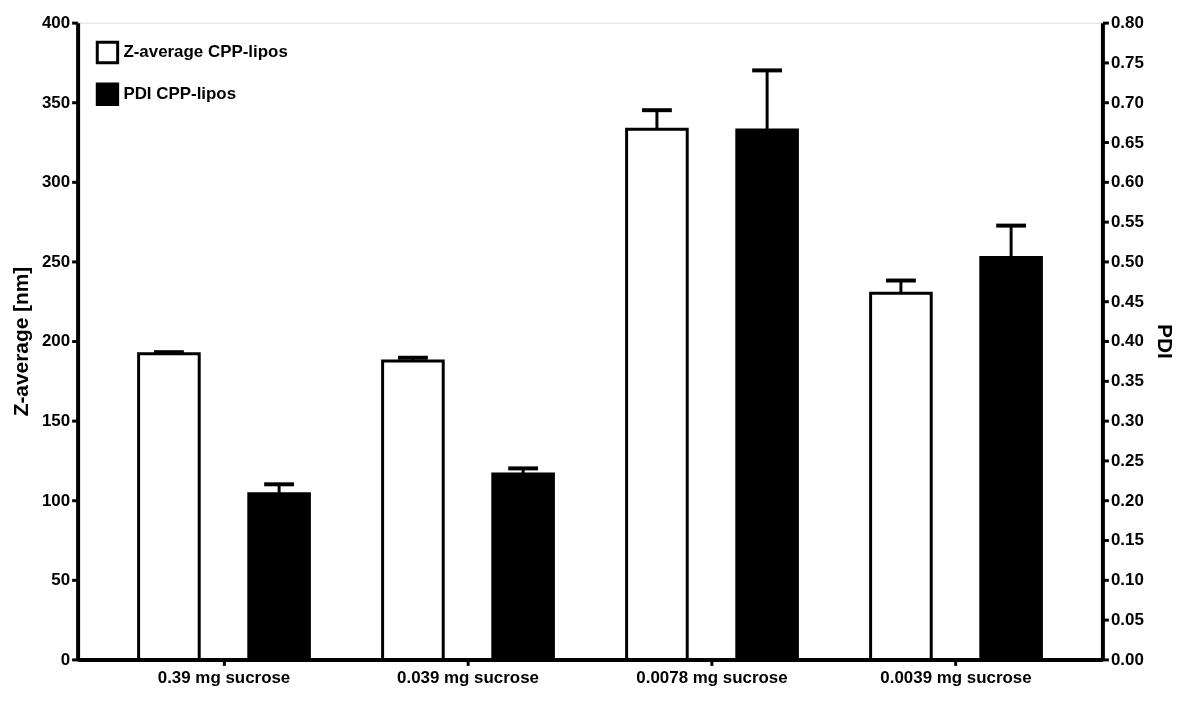  I want to click on y2-tick-label: 0.75, so click(1127, 62).